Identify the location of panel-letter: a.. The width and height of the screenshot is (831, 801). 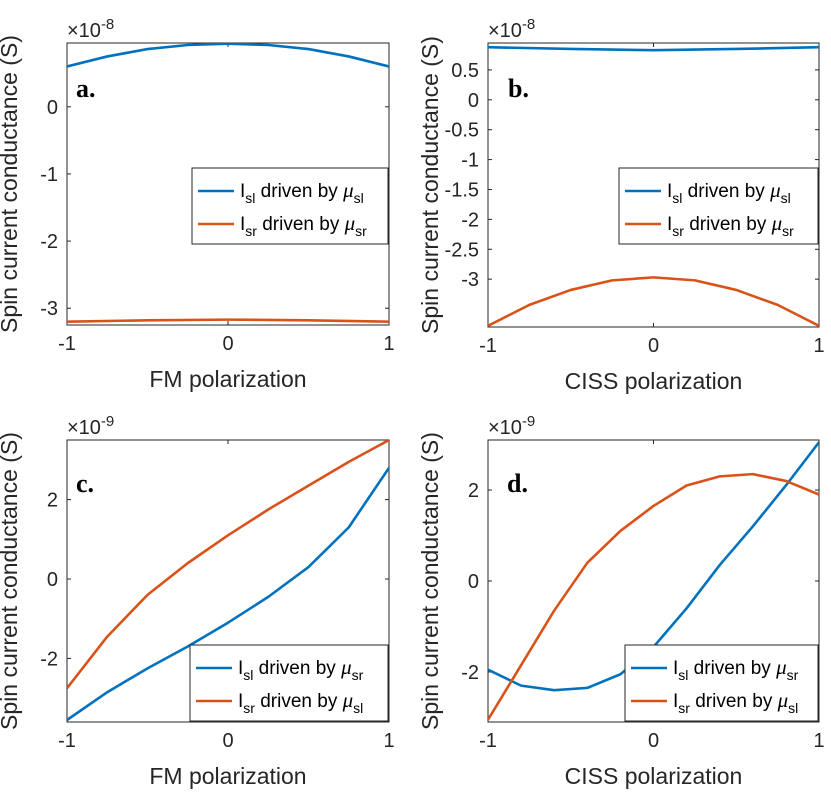
(86, 88).